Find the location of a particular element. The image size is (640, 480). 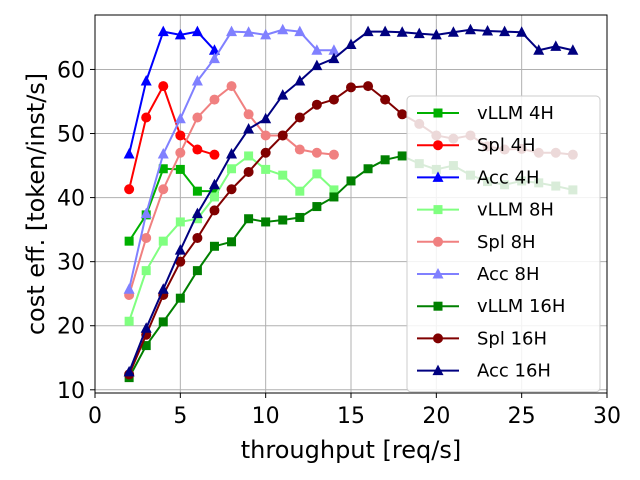

legend-marker-vllm-16h is located at coordinates (438, 306).